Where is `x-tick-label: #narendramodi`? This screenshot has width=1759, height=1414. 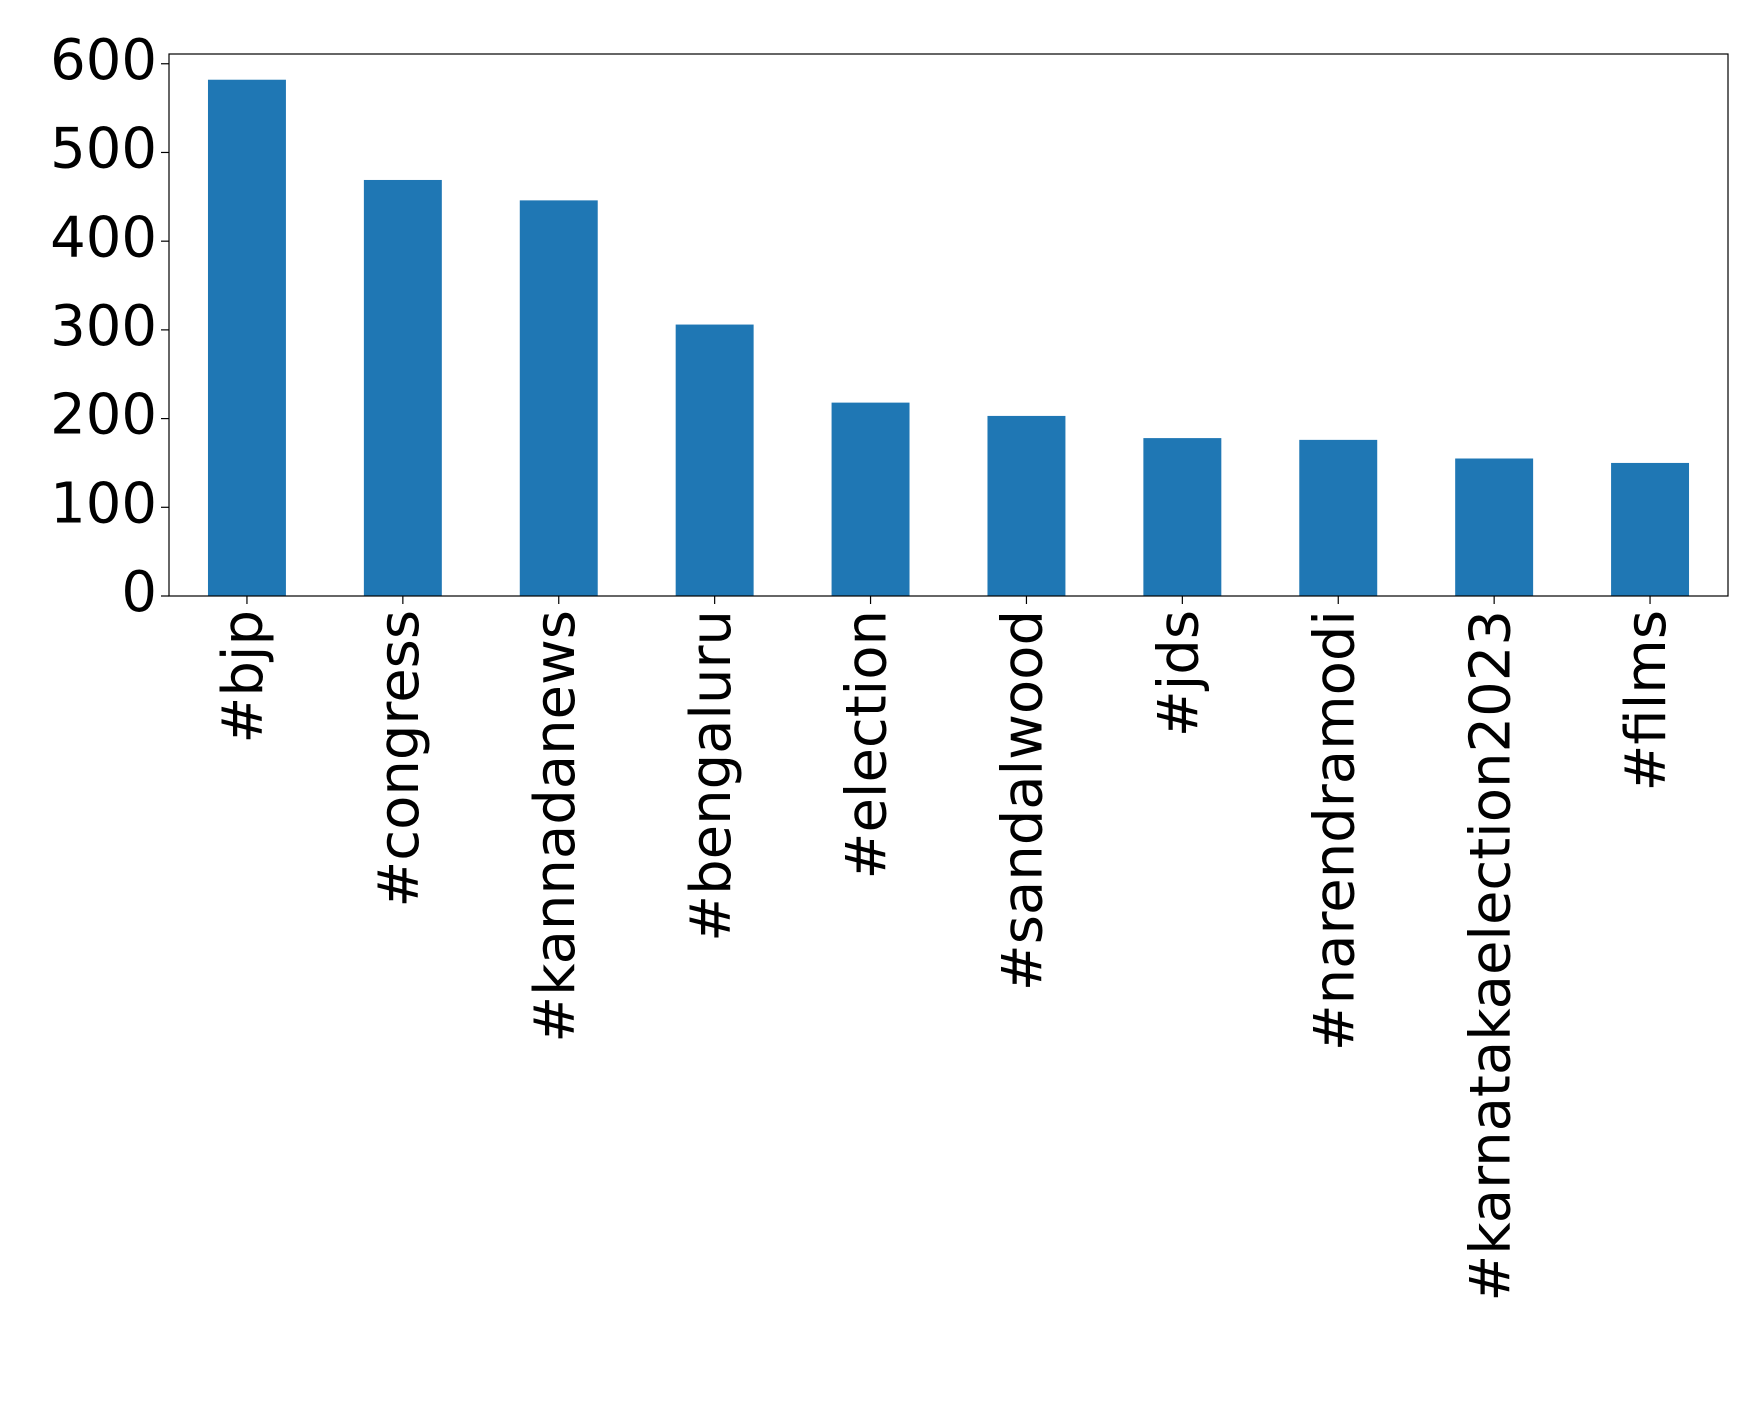
x-tick-label: #narendramodi is located at coordinates (1334, 830).